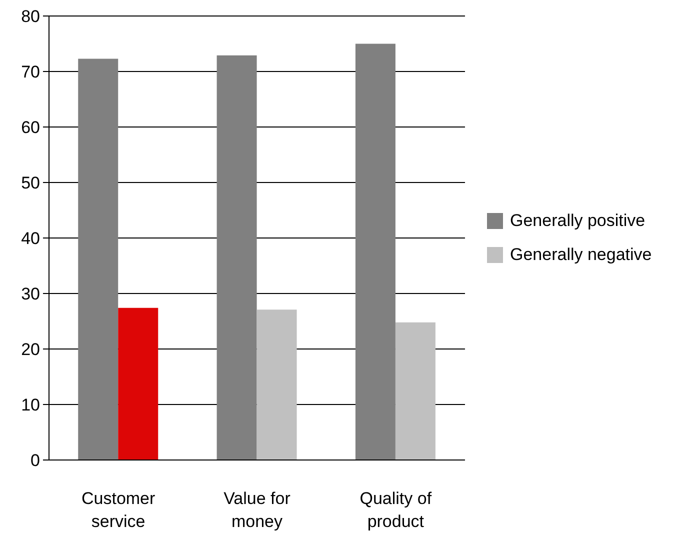 The width and height of the screenshot is (694, 537). I want to click on x-tick-label: Value for money, so click(257, 510).